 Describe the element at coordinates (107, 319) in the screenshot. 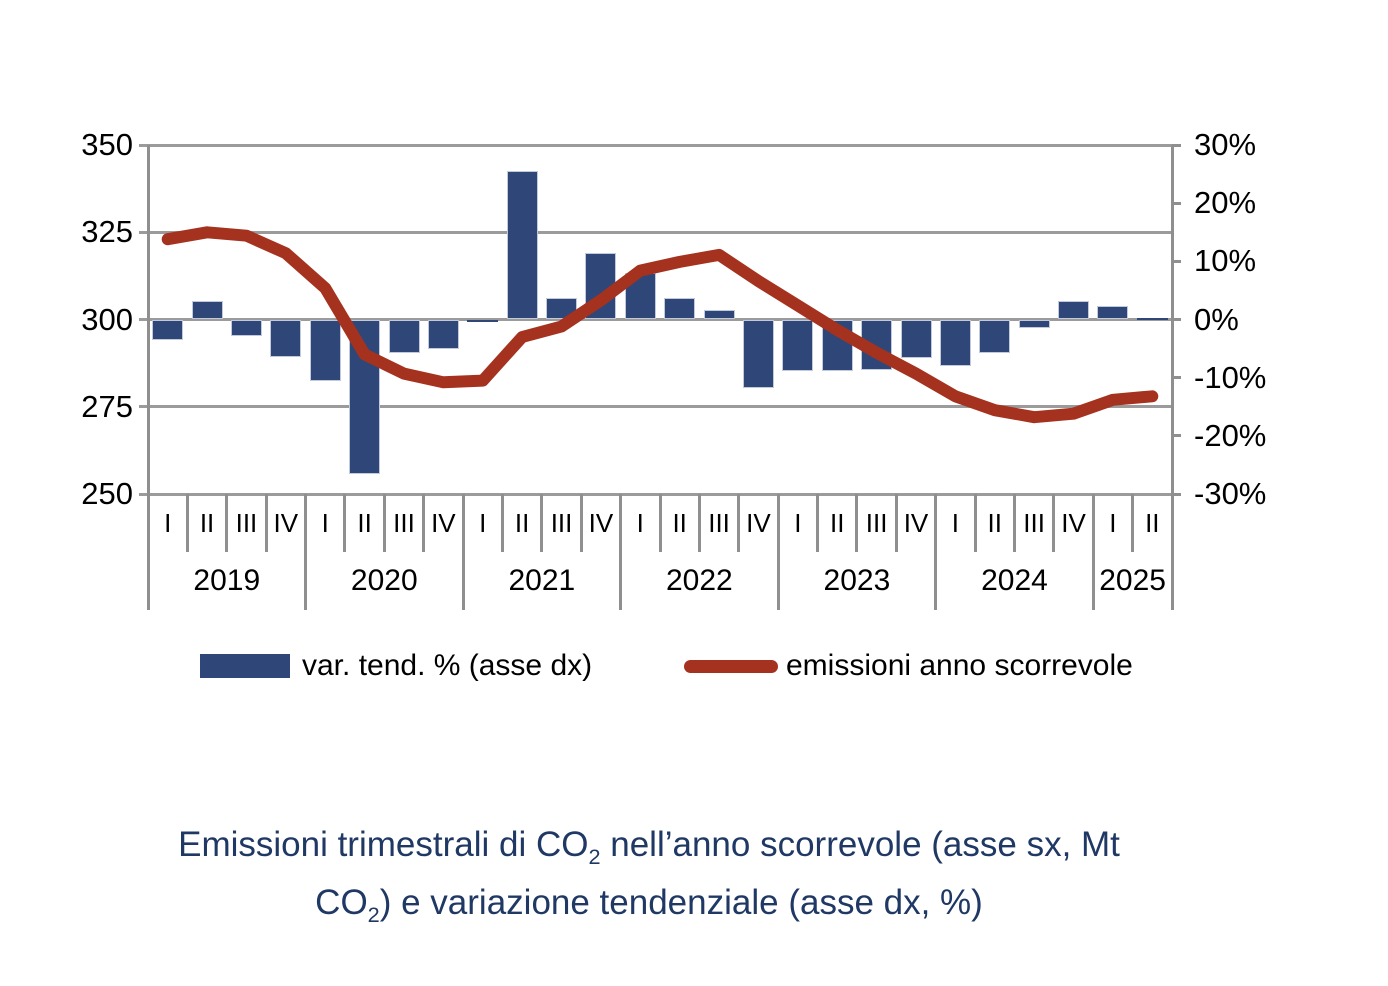

I see `left-axis-tick-label: 300` at that location.